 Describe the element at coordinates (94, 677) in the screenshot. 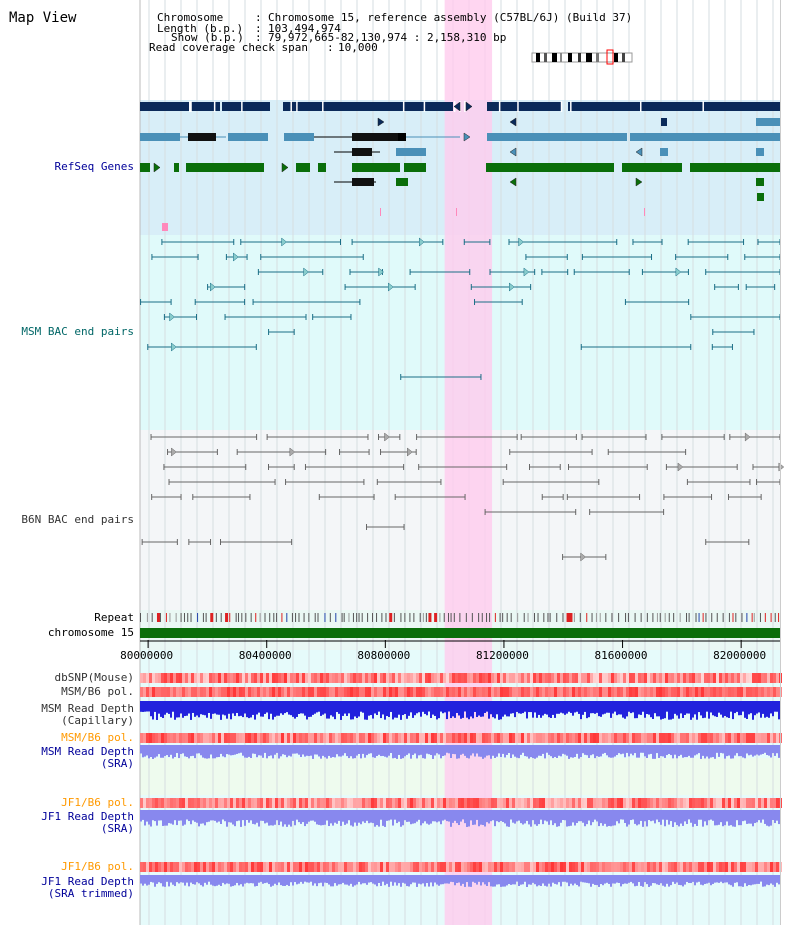

I see `track-label-dbsnp: dbSNP(Mouse)` at that location.